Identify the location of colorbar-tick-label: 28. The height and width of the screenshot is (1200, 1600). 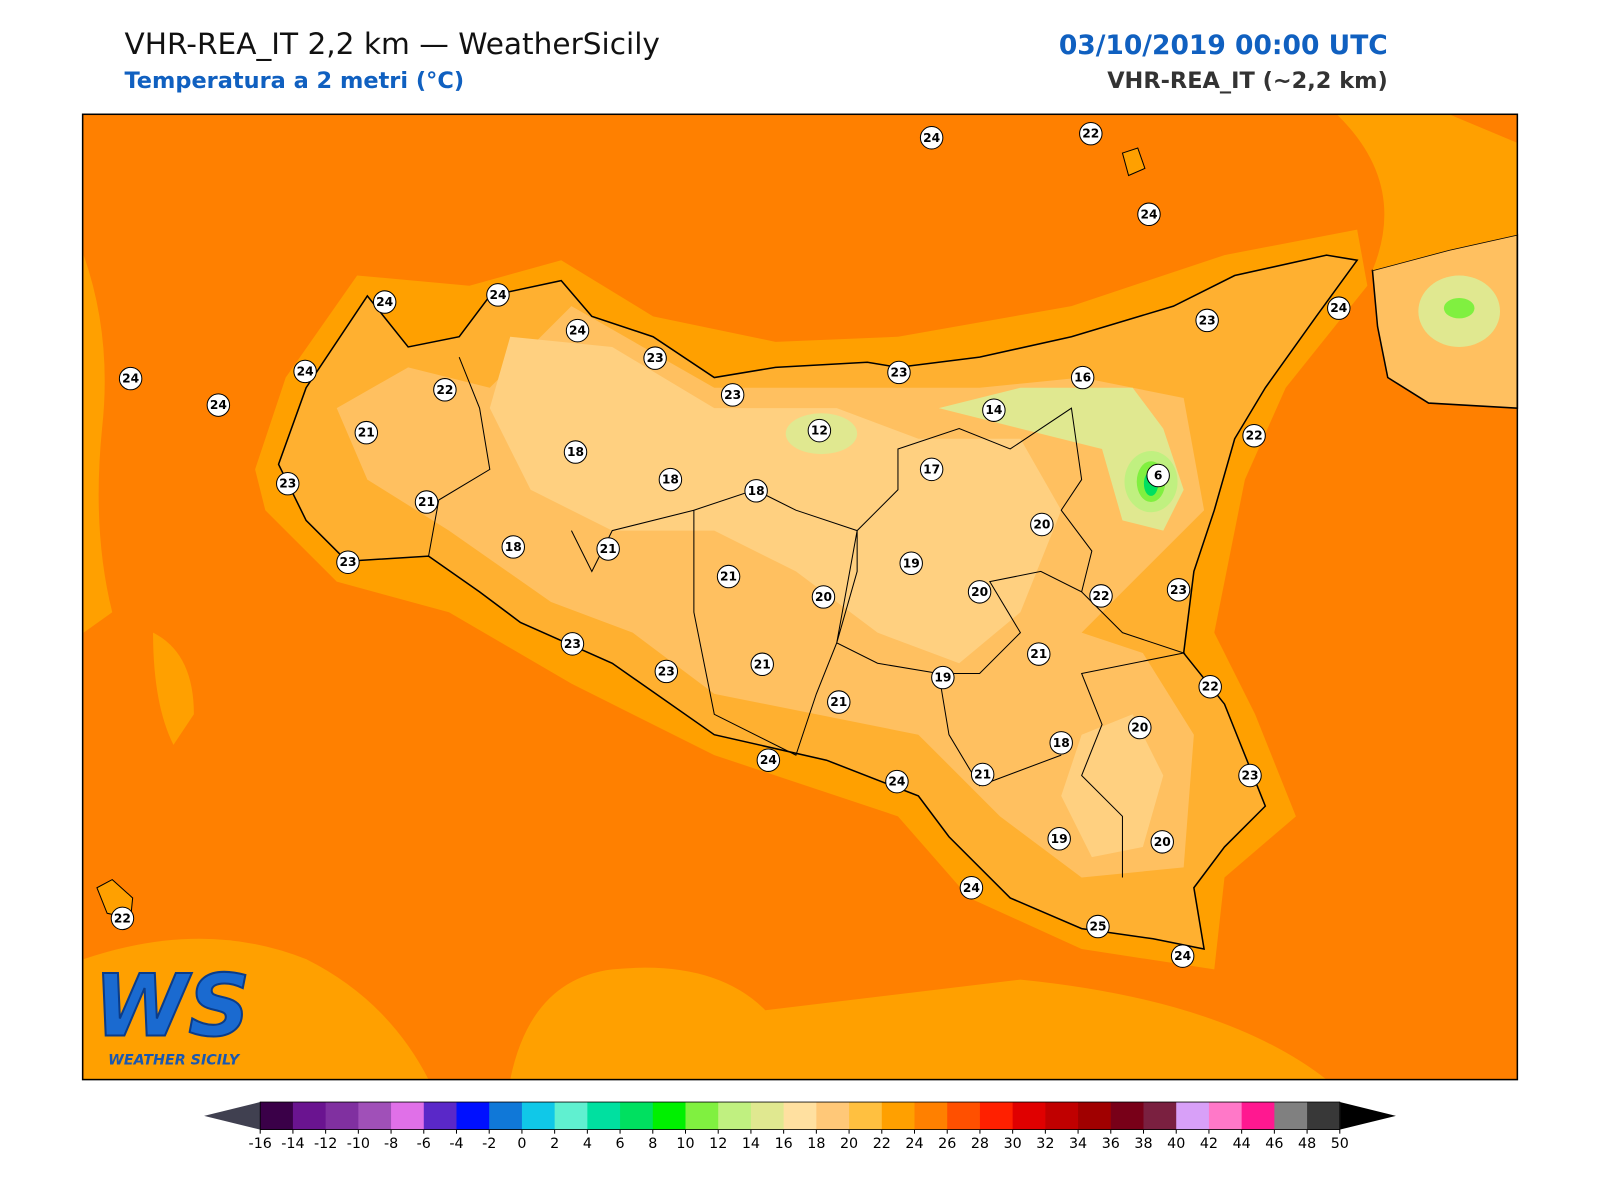
(980, 1144).